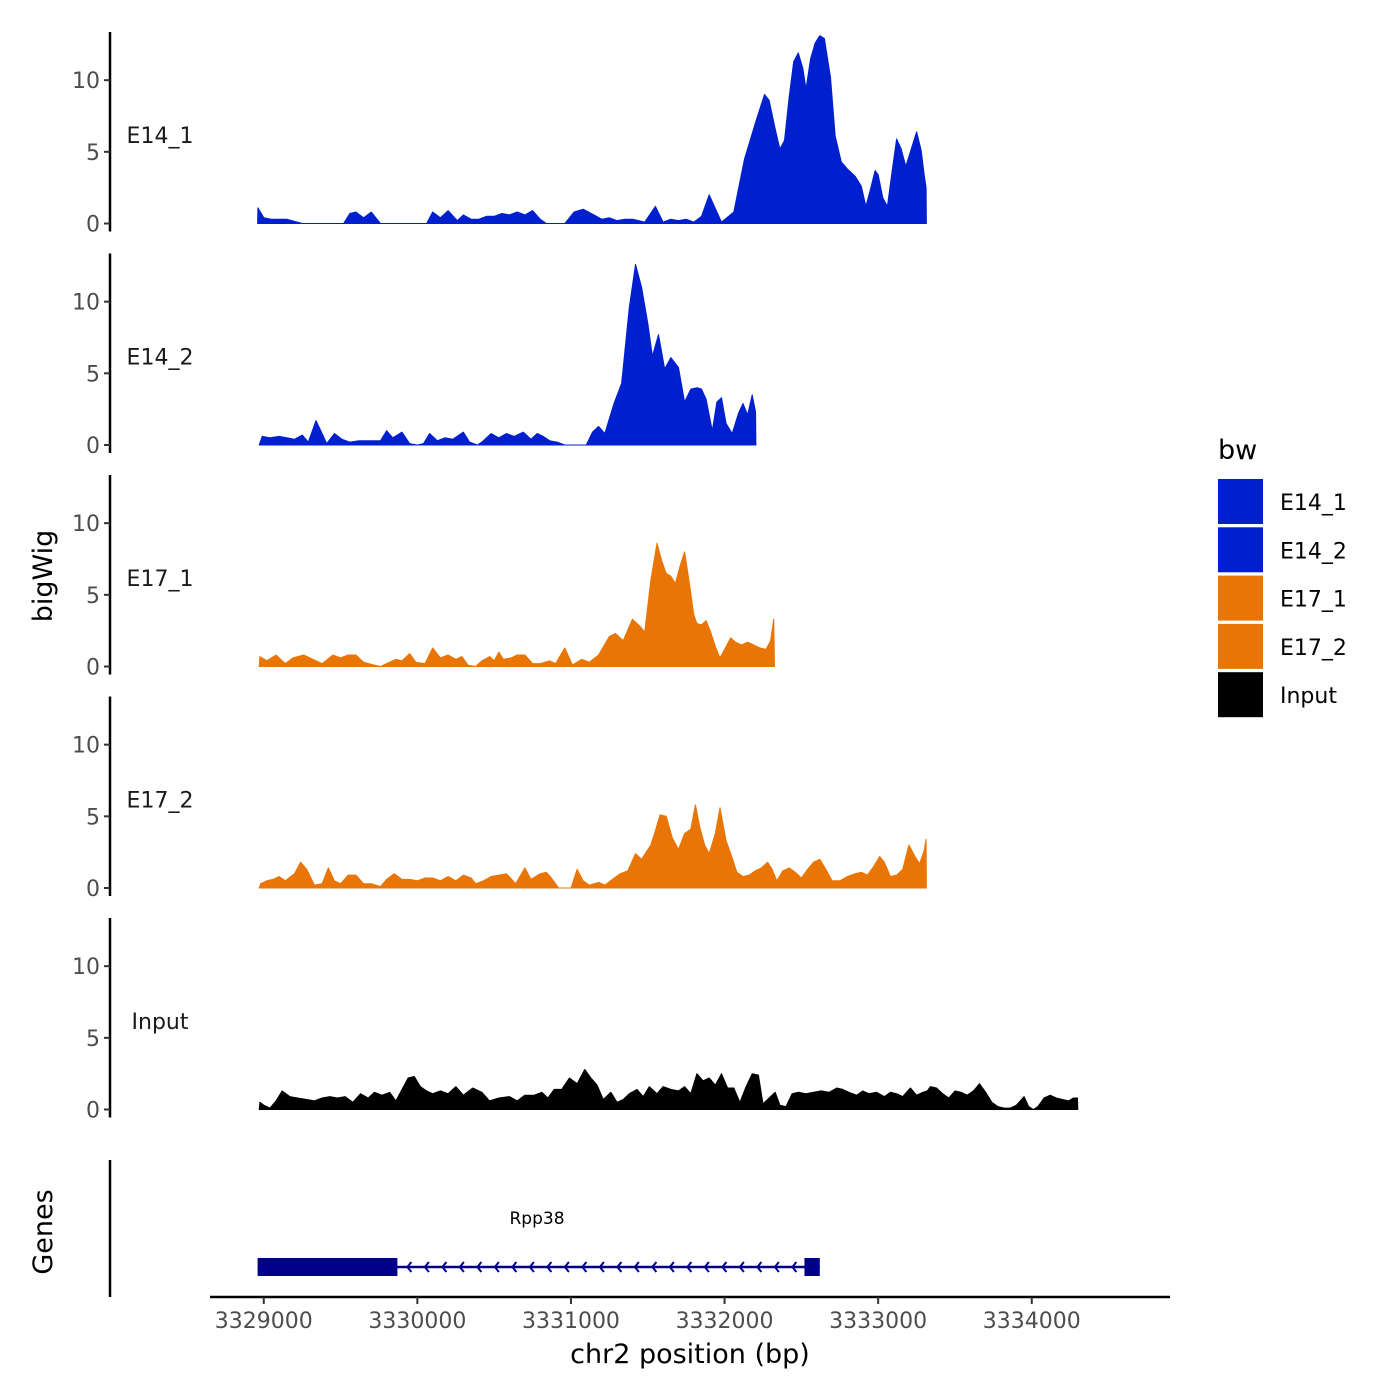 This screenshot has height=1400, width=1400. Describe the element at coordinates (160, 358) in the screenshot. I see `track-label: E14_2` at that location.